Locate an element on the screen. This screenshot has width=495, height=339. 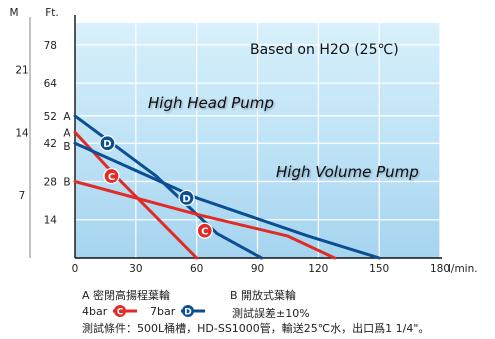
m-tick-label: 7 is located at coordinates (22, 196).